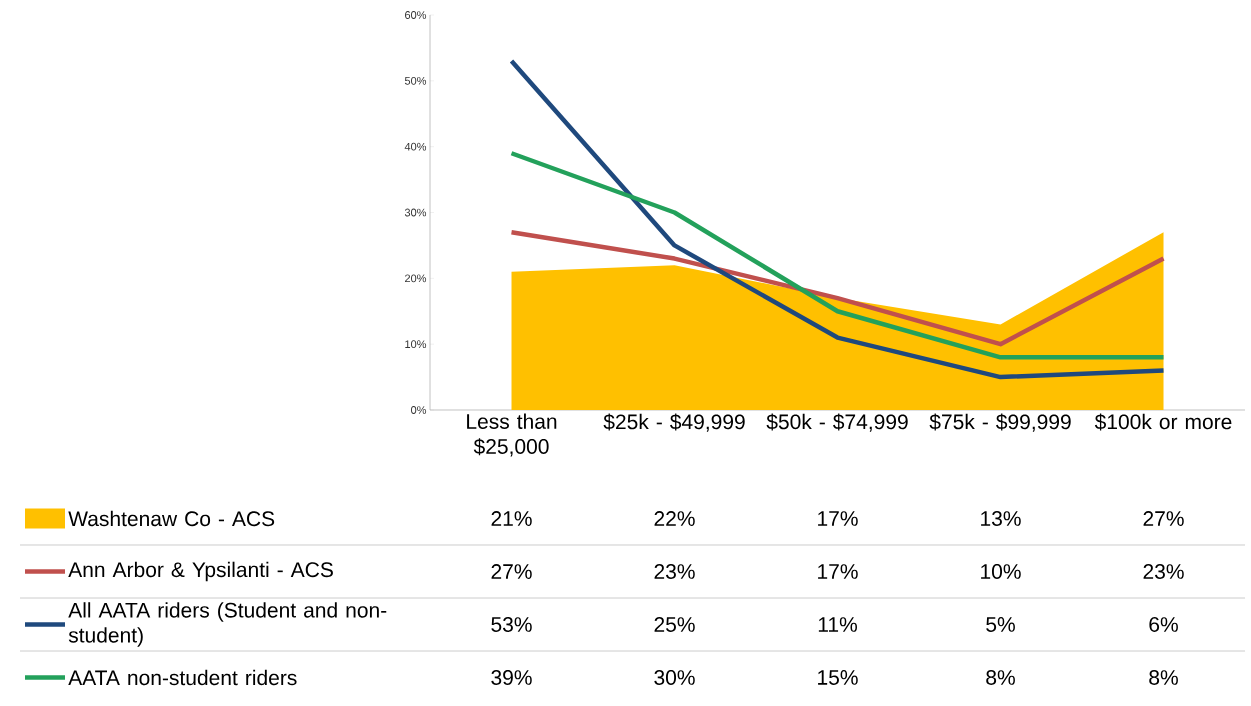  What do you see at coordinates (837, 288) in the screenshot?
I see `line-series` at bounding box center [837, 288].